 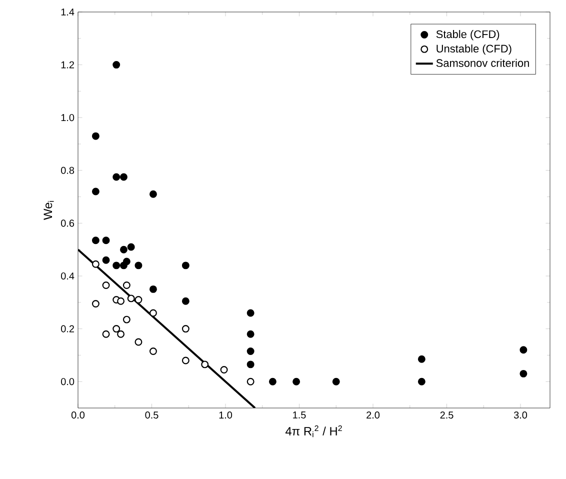 I want to click on x-tick-label: 1.5, so click(x=299, y=415).